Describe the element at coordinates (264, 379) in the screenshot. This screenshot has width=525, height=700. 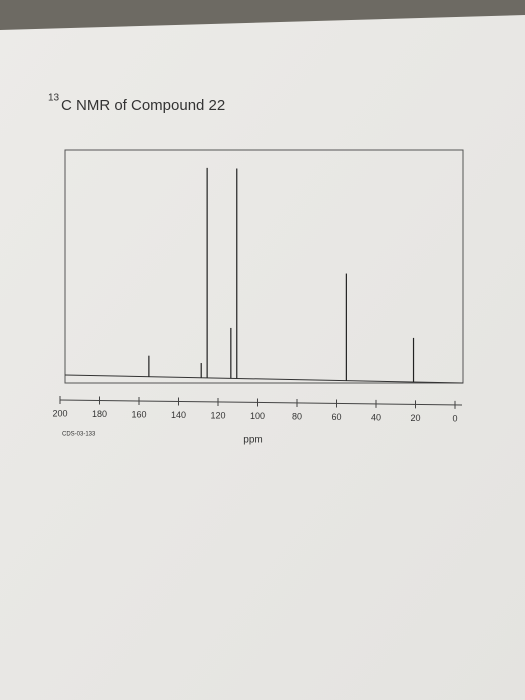
I see `baseline` at that location.